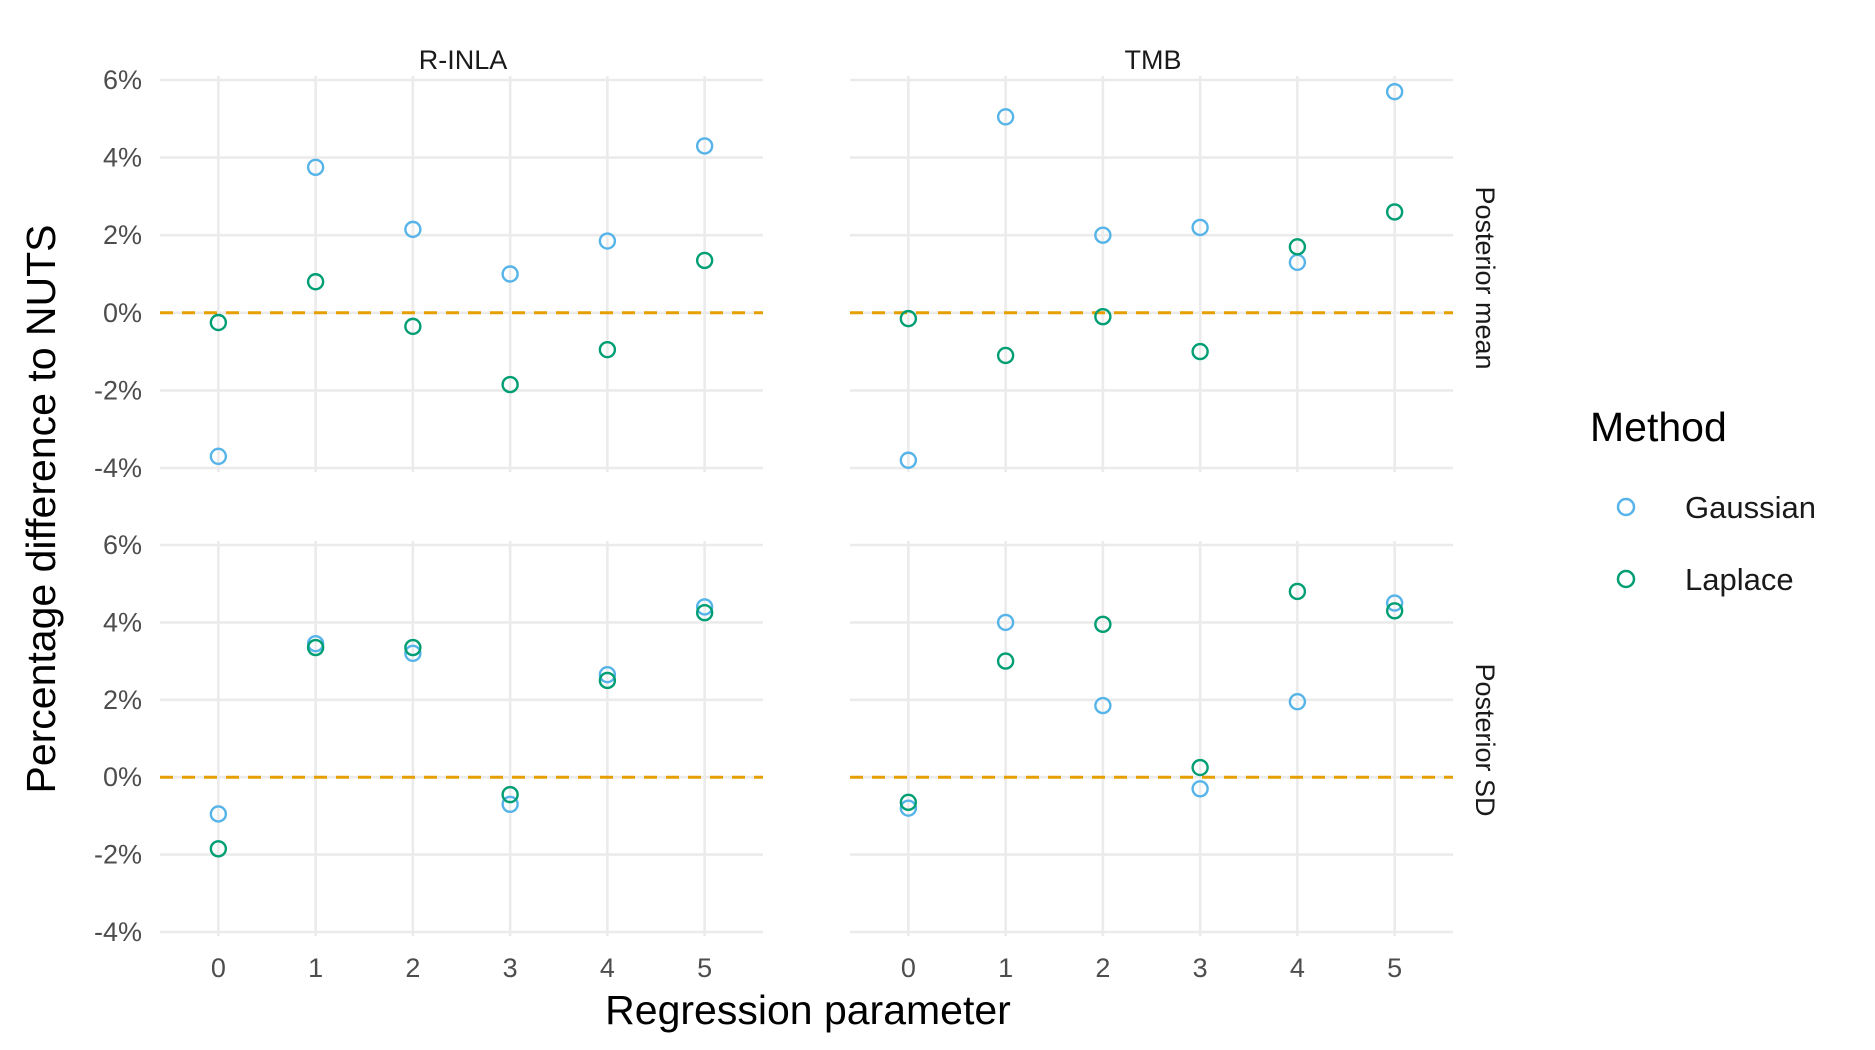 The width and height of the screenshot is (1875, 1050). I want to click on facet-row-label-posterior-mean: Posterior mean, so click(1485, 277).